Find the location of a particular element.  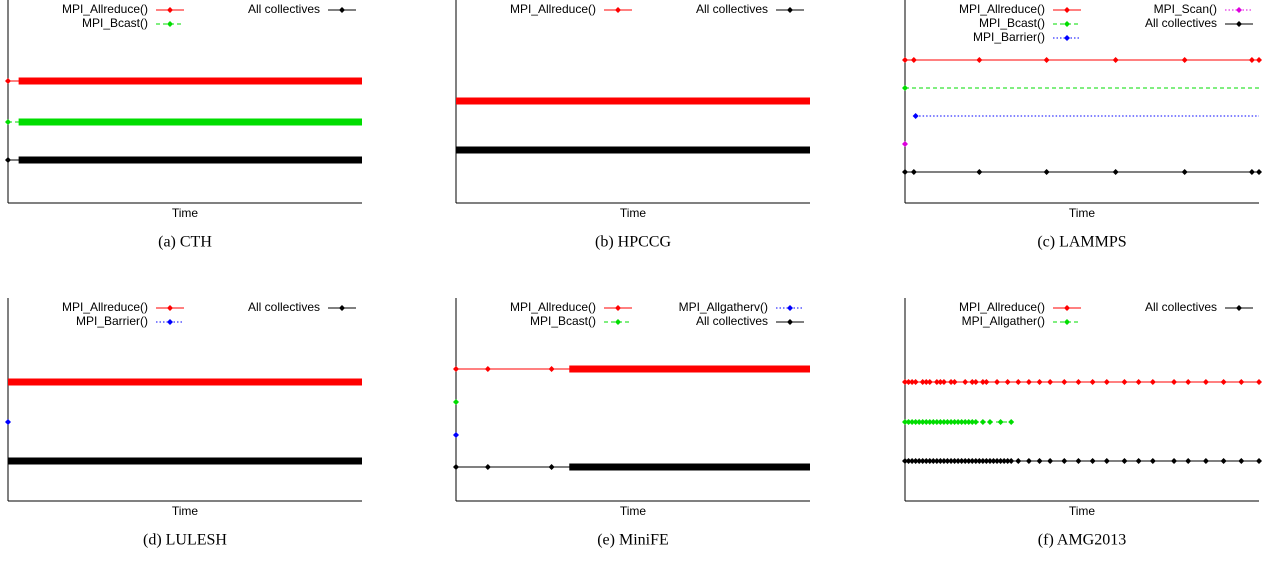

caption: (b) HPCCG is located at coordinates (633, 242).